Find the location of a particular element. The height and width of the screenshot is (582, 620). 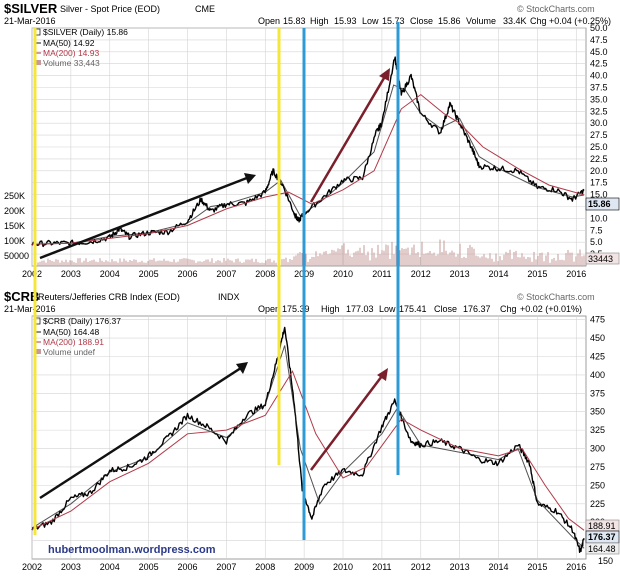

crb-last-price-label: 176.37 is located at coordinates (602, 537).